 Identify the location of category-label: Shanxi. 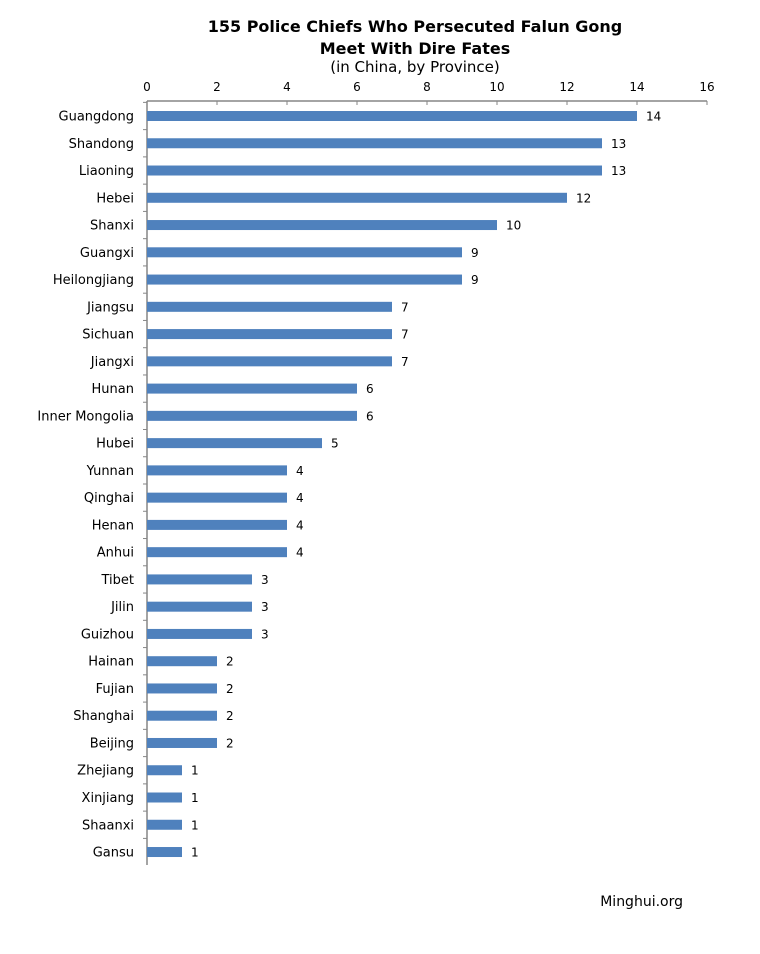
(112, 226).